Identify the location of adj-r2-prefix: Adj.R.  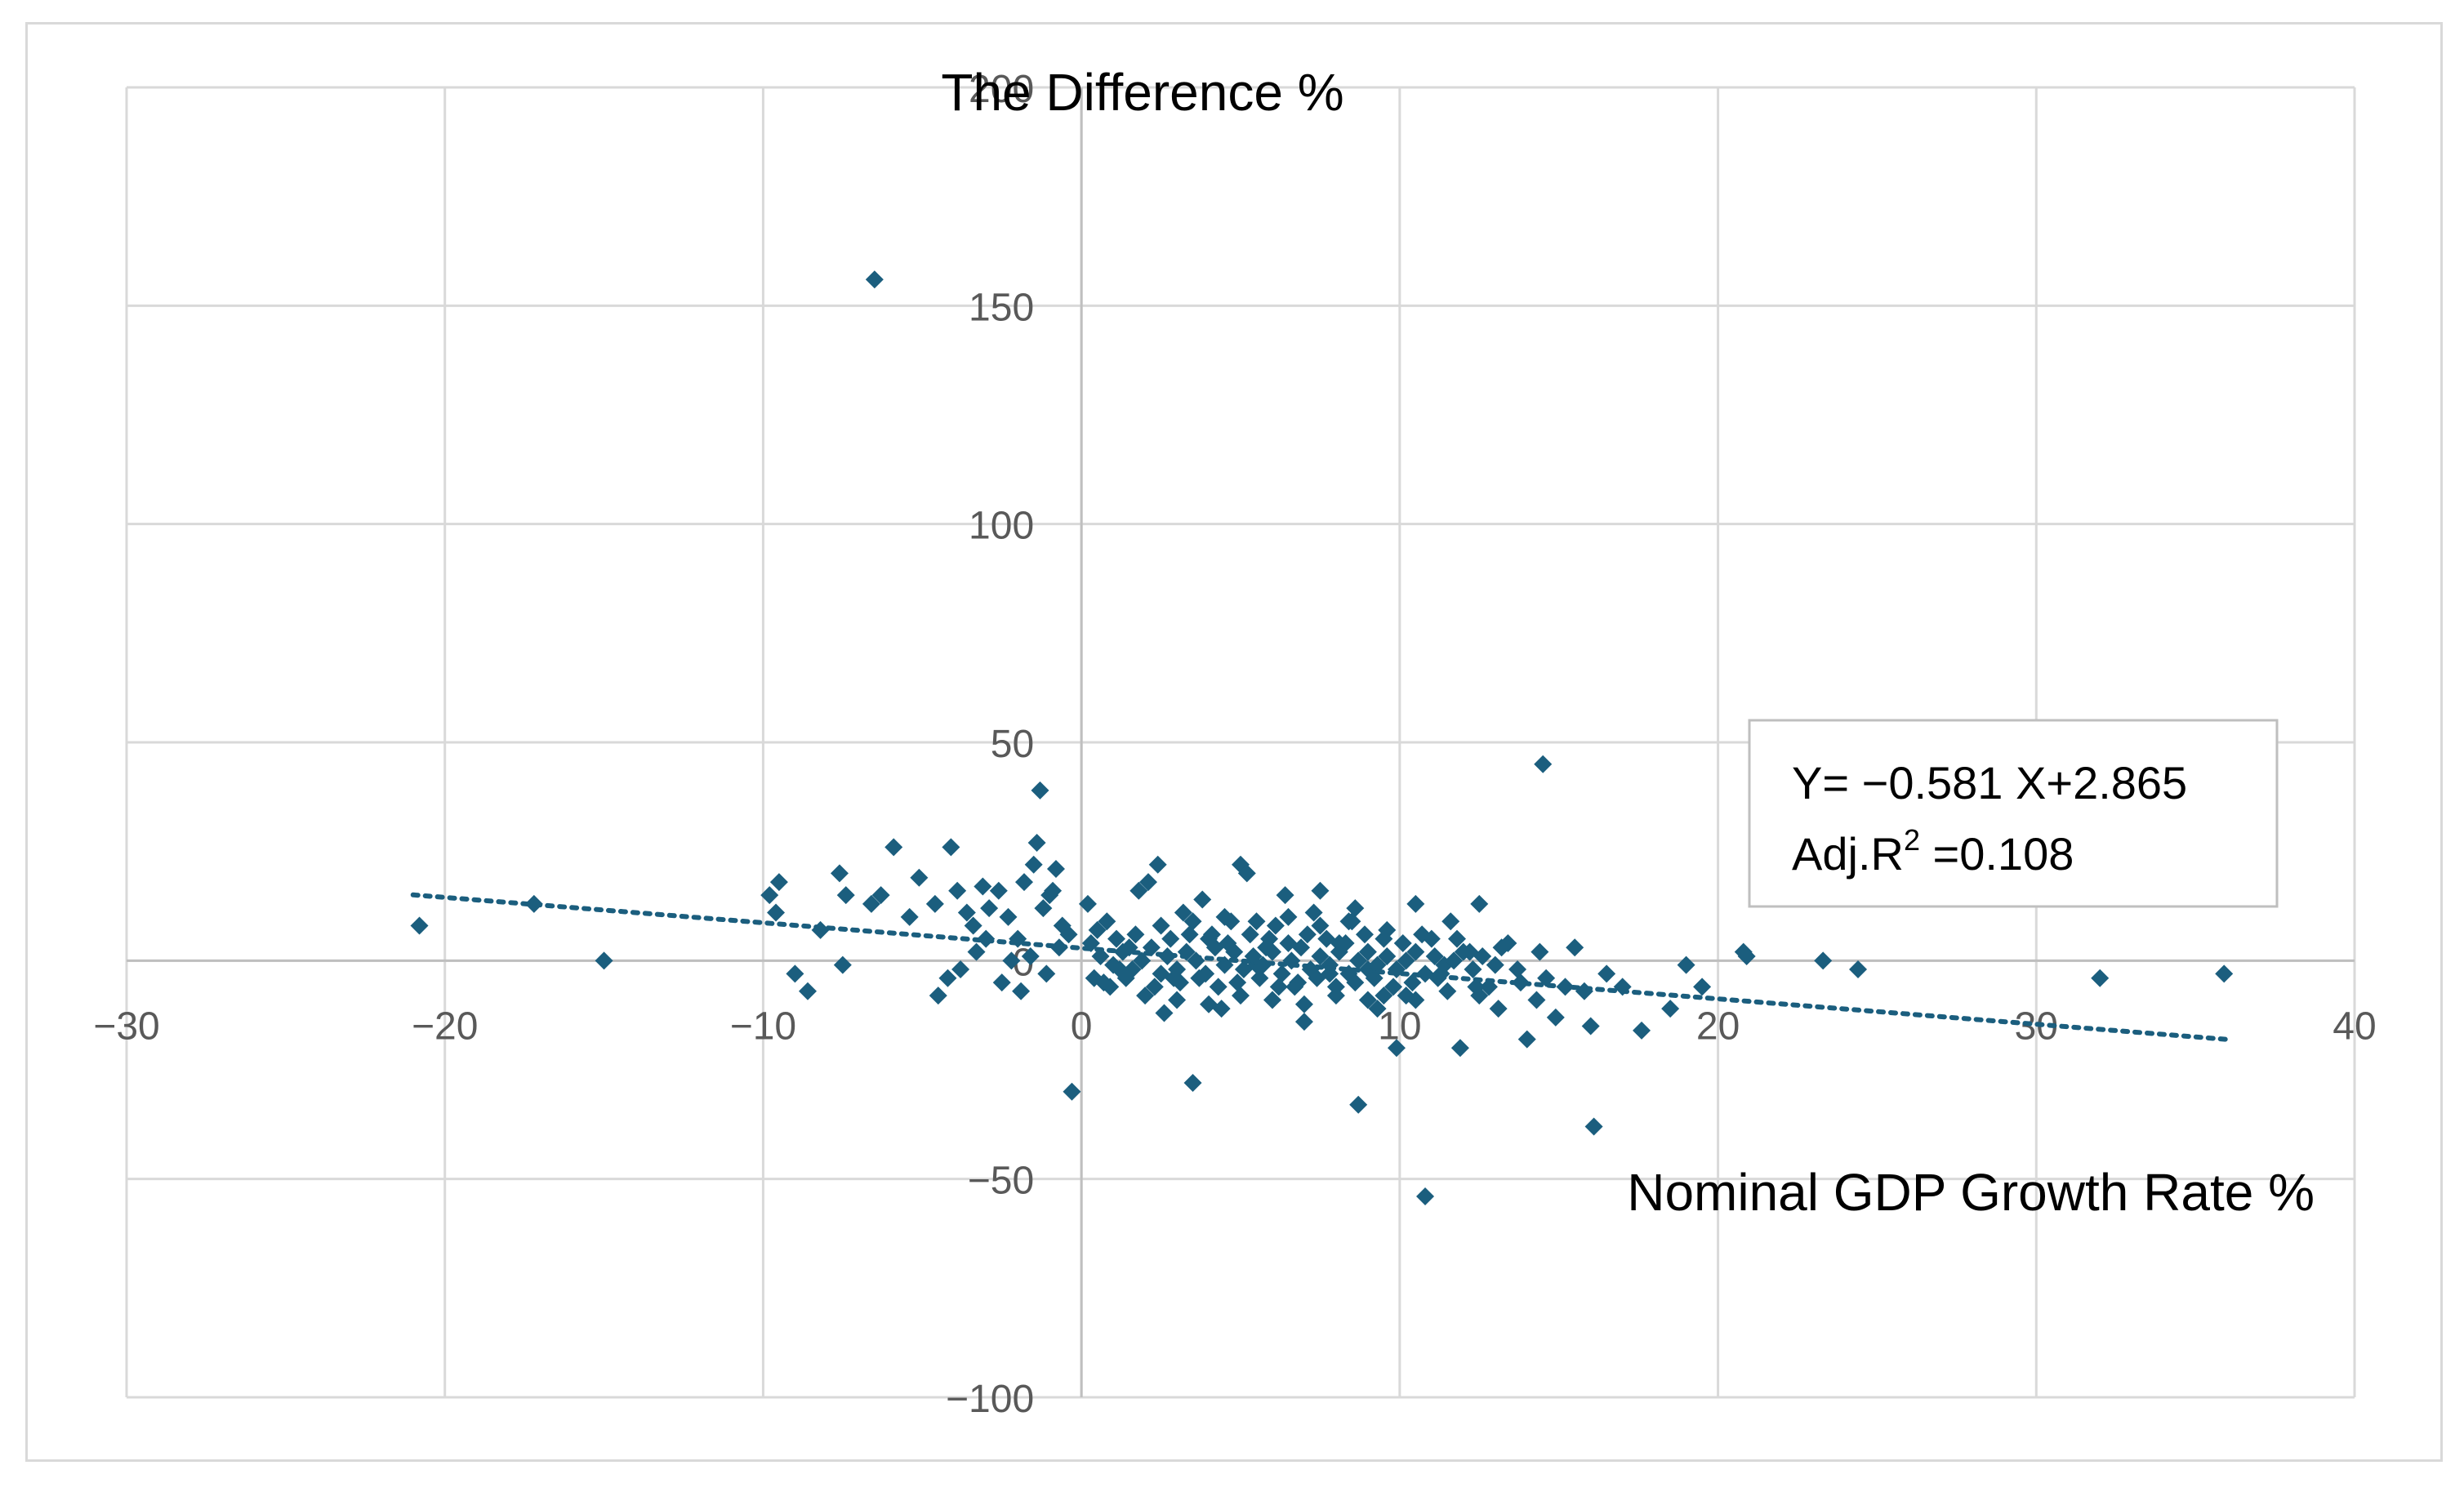
(1848, 854).